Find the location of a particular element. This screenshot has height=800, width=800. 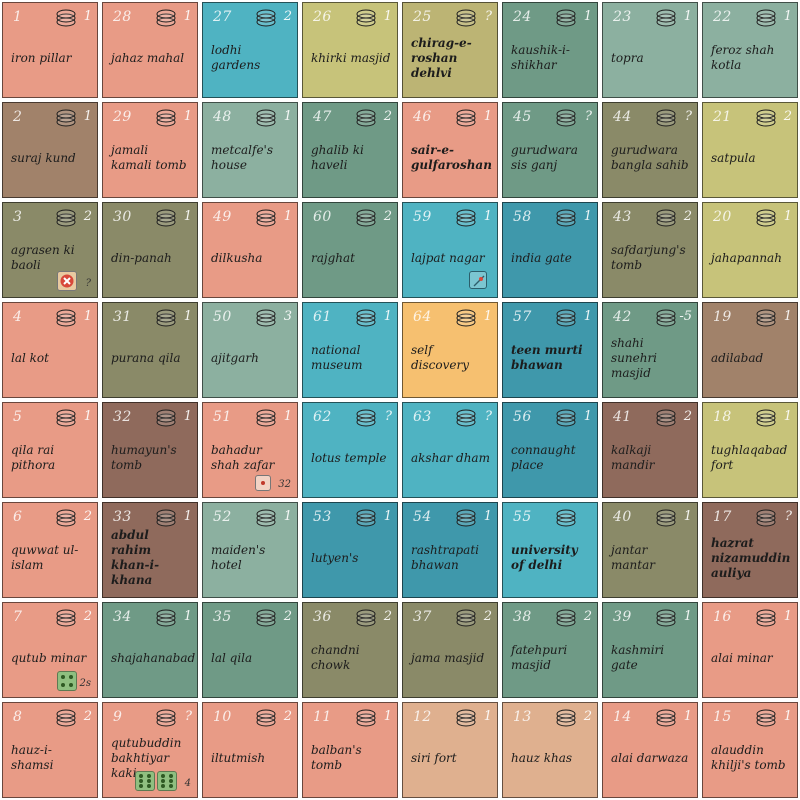

tile-13: 13 2 hauz khas is located at coordinates (550, 750).